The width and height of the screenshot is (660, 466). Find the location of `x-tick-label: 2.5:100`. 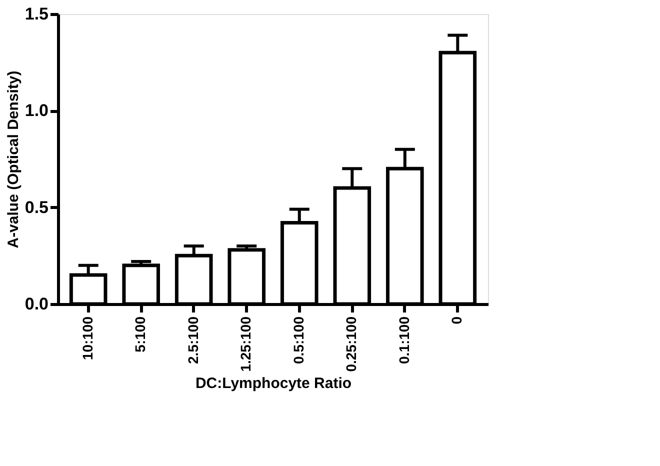

x-tick-label: 2.5:100 is located at coordinates (192, 340).